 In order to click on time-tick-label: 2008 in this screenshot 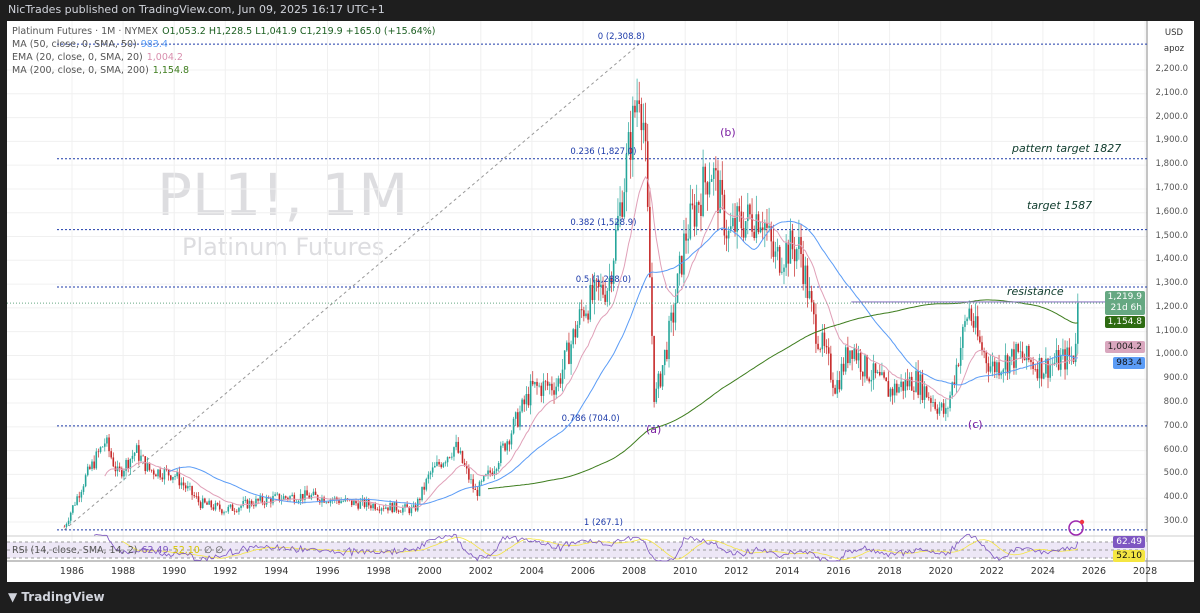, I will do `click(634, 571)`.